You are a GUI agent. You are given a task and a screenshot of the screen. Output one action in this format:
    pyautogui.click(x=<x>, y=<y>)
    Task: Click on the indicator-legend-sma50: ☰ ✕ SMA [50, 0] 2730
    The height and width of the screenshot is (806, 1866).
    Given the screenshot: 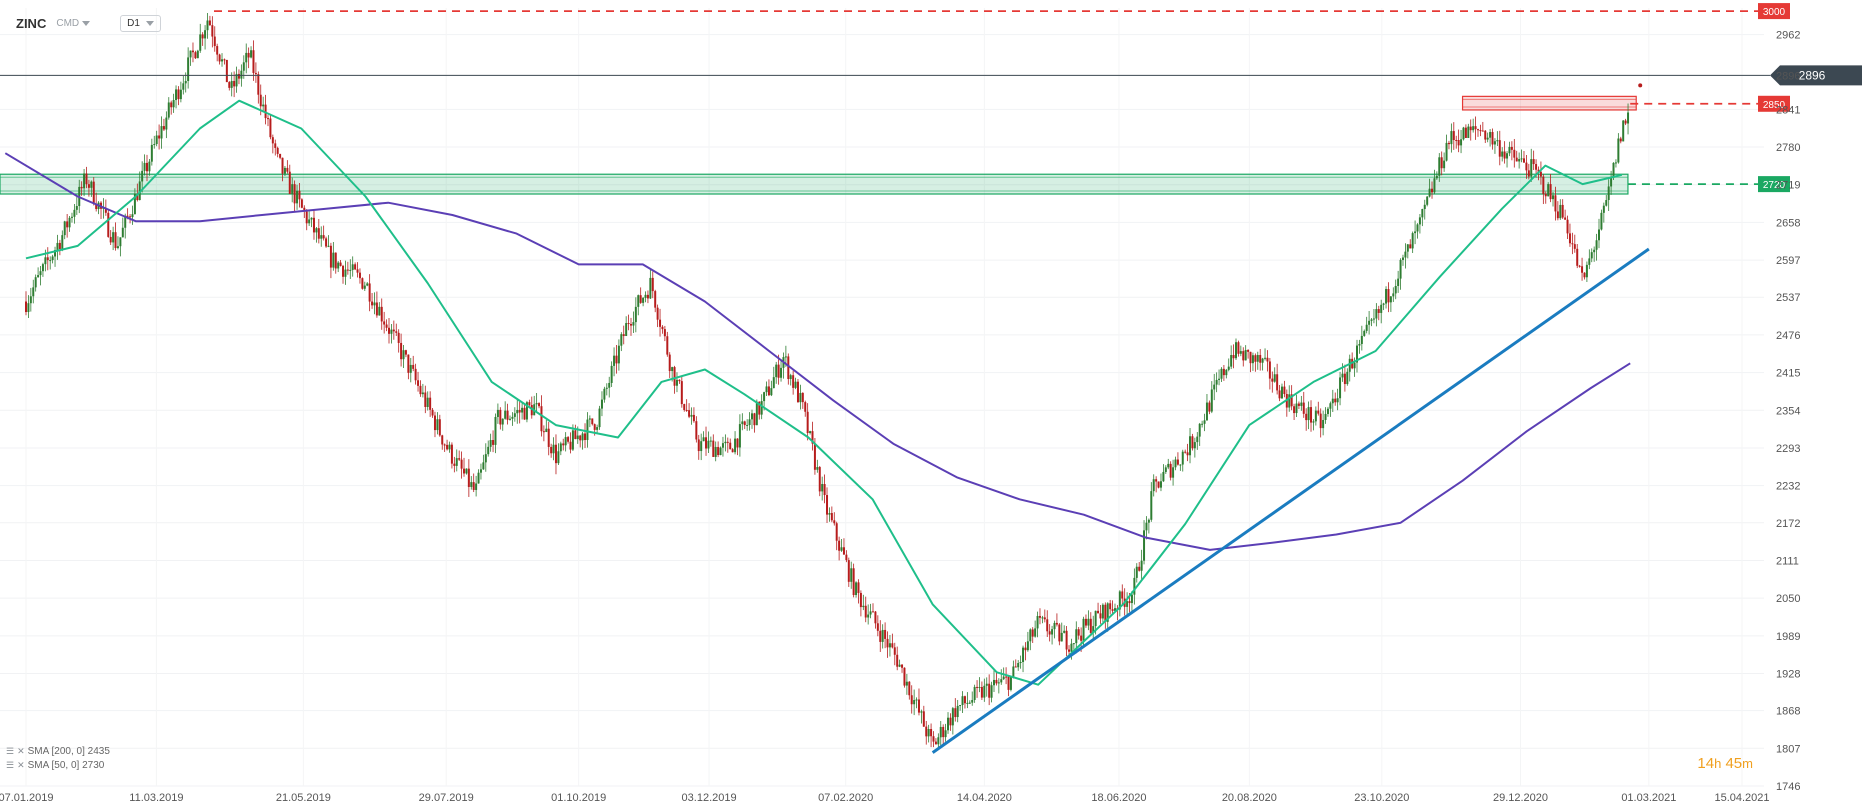 What is the action you would take?
    pyautogui.click(x=55, y=765)
    